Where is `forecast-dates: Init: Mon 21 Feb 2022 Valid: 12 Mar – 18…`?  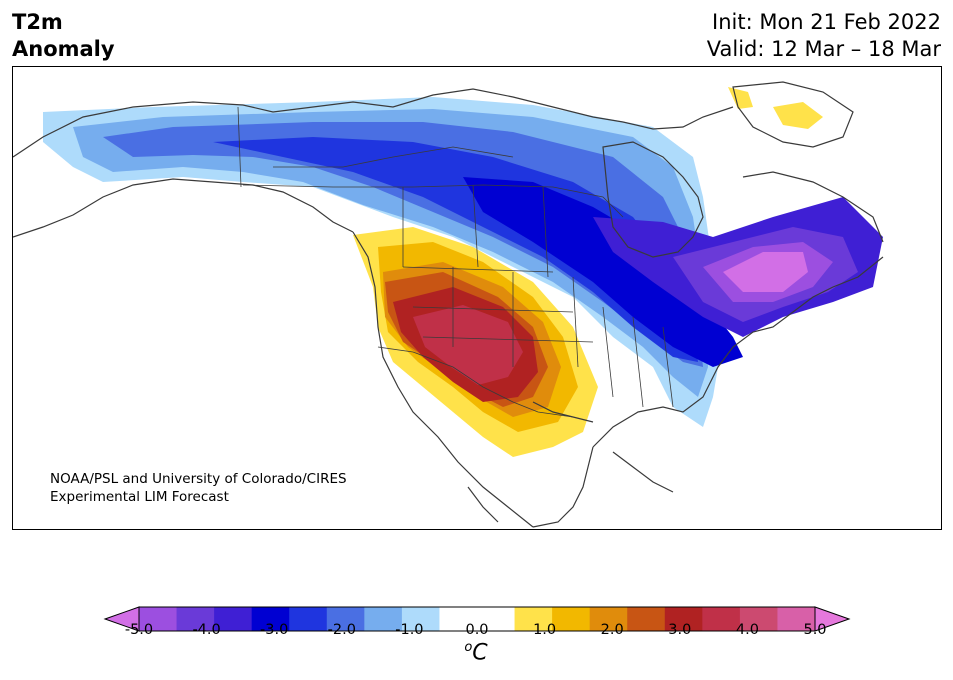 forecast-dates: Init: Mon 21 Feb 2022 Valid: 12 Mar – 18… is located at coordinates (824, 36).